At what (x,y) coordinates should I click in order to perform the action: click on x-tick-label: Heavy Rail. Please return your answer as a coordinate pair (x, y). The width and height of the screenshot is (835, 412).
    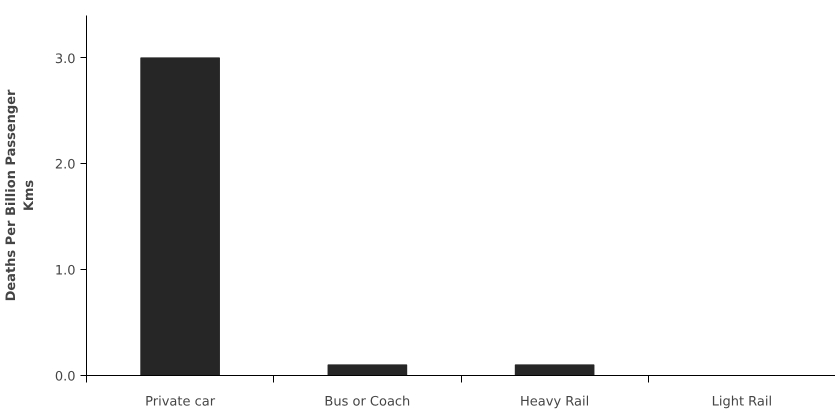
    Looking at the image, I should click on (555, 402).